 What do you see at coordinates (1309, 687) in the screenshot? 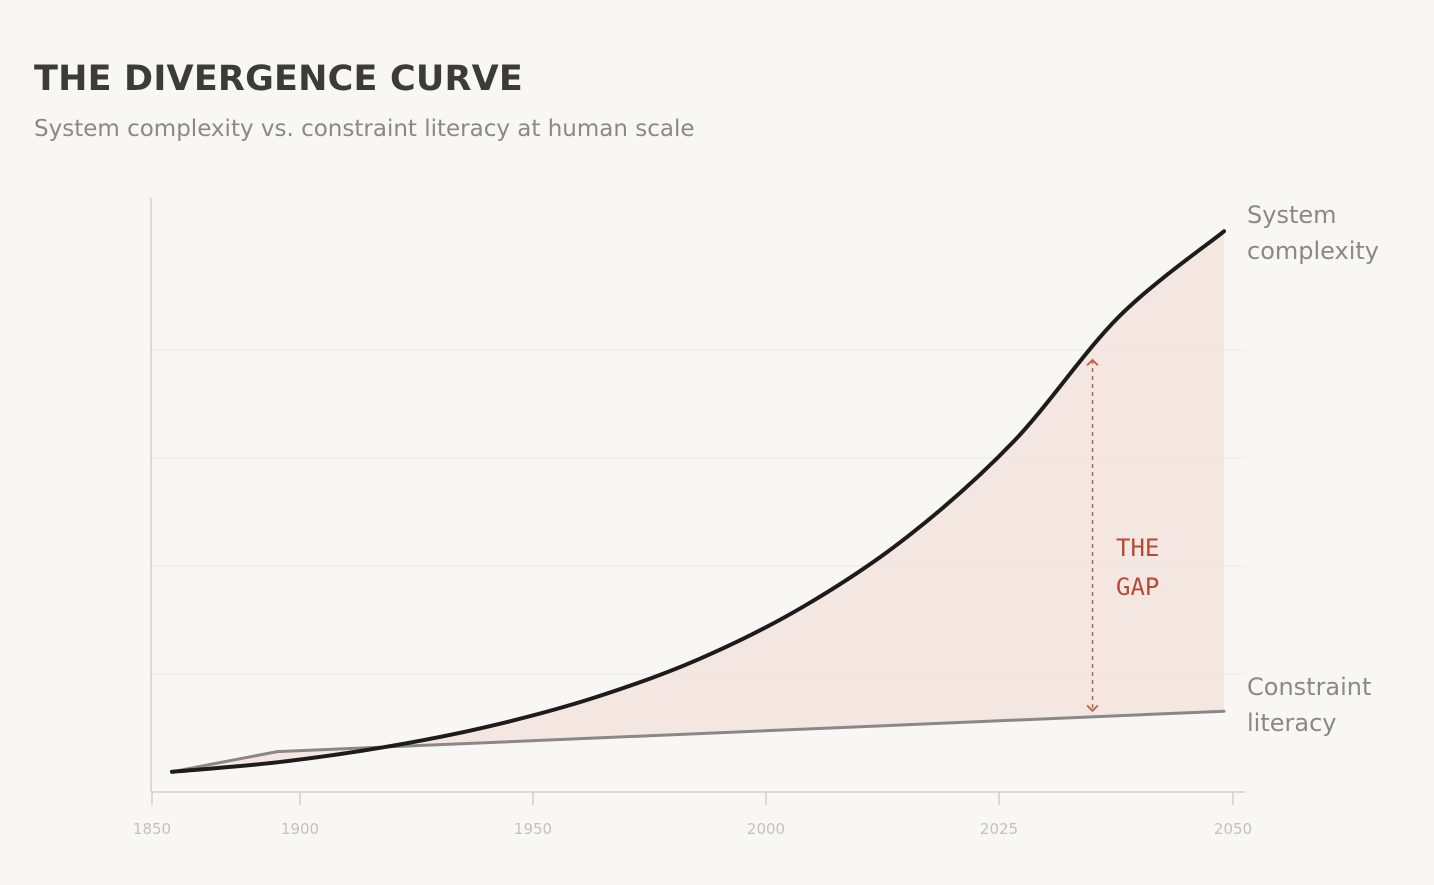
I see `constraint-literacy-label-line-1: Constraint` at bounding box center [1309, 687].